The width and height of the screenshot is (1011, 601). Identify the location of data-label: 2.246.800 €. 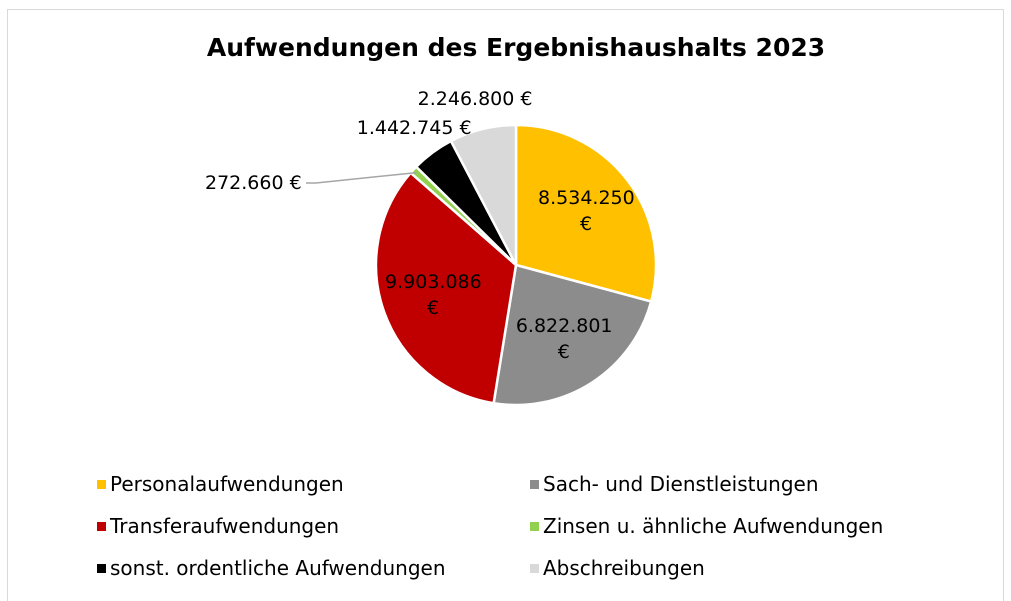
(475, 99).